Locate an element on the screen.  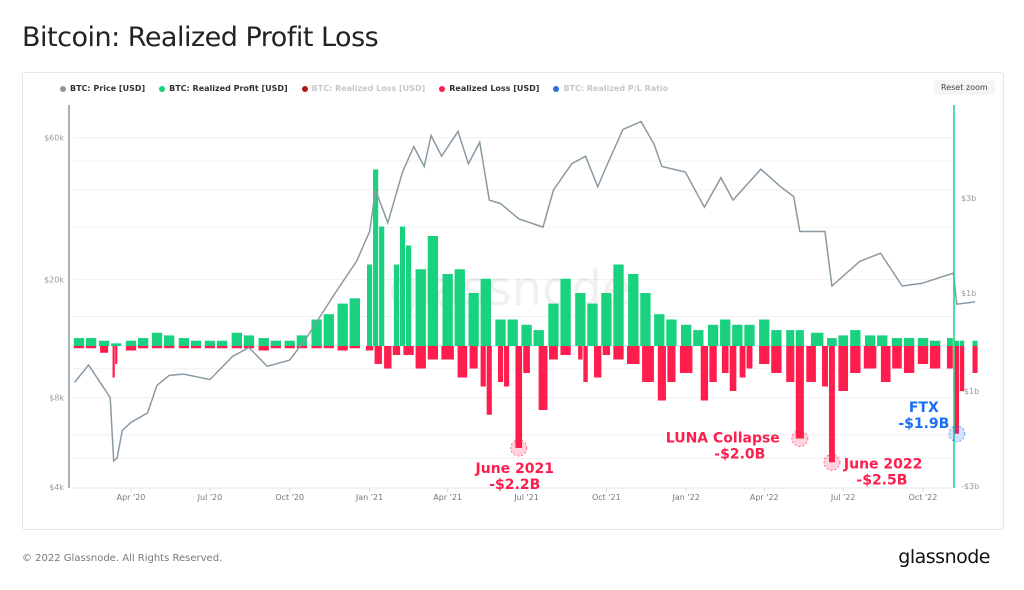
legend-item-realized-loss: Realized Loss [USD] is located at coordinates (489, 88).